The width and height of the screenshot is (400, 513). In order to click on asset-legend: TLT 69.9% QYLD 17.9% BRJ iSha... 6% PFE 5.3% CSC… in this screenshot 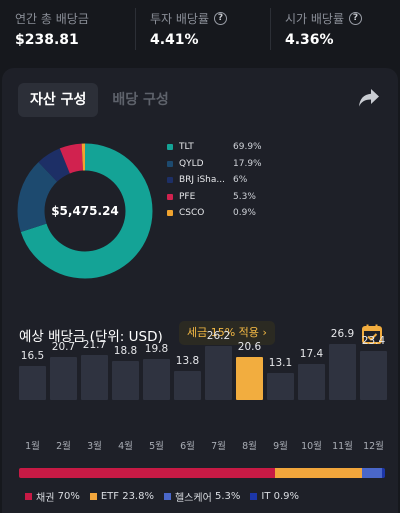, I will do `click(217, 180)`.